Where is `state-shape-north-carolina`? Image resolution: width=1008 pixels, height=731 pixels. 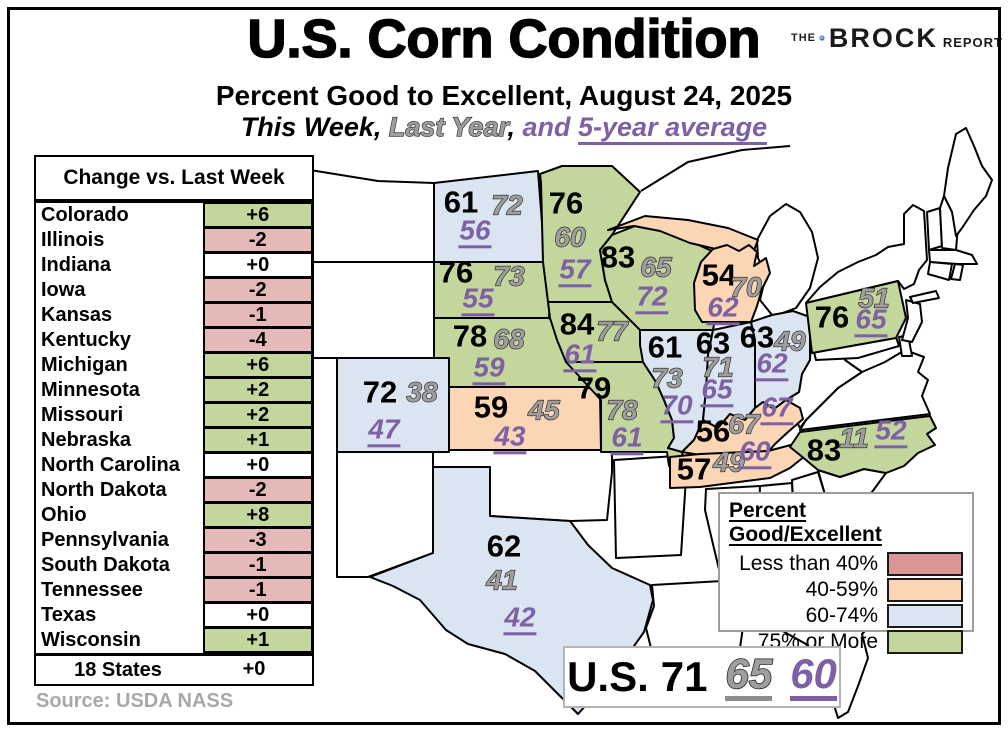
state-shape-north-carolina is located at coordinates (863, 446).